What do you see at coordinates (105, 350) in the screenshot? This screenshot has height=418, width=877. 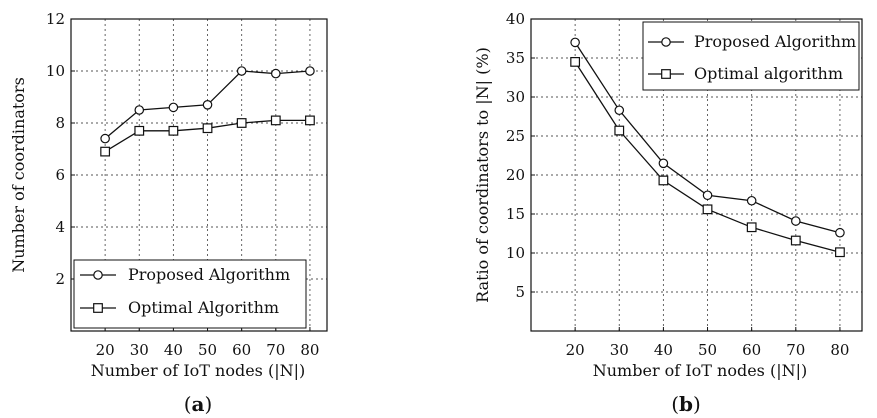 I see `chart-a-xtick-label: 20` at bounding box center [105, 350].